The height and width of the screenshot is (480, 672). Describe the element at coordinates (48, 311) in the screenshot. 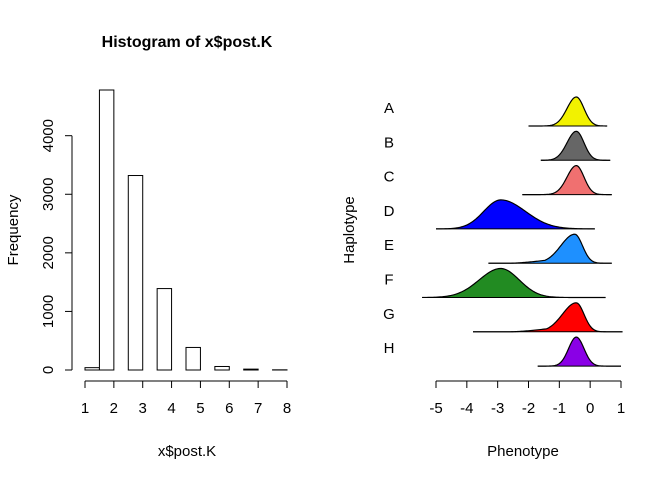

I see `y-tick-label: 1000` at that location.